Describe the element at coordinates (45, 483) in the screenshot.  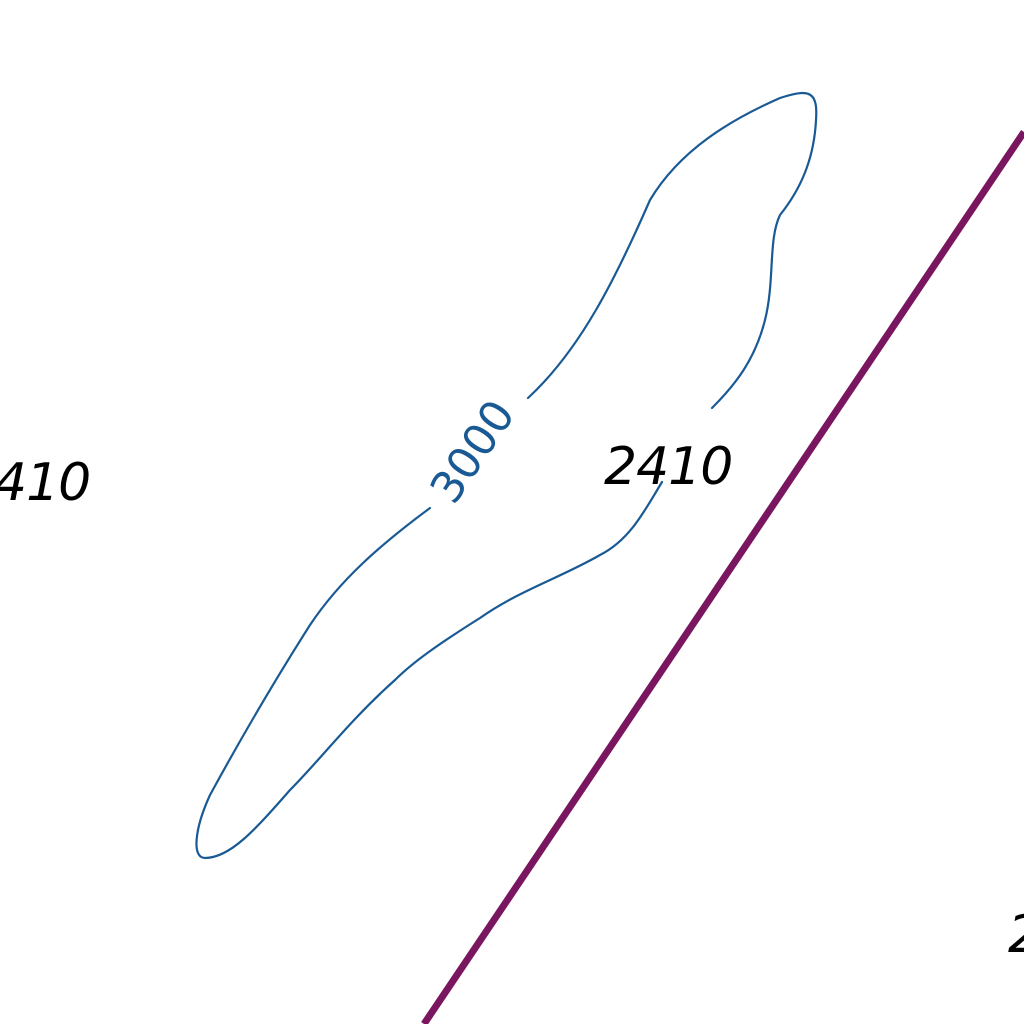
I see `spot-height-label-left-partial: 410` at that location.